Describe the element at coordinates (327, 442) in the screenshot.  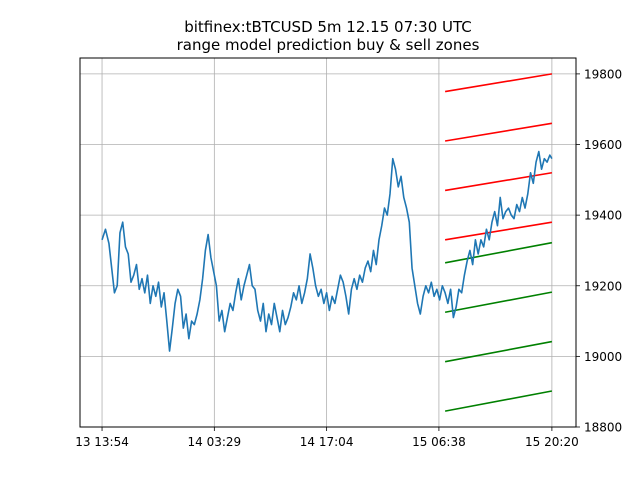
I see `x-tick-label: 14 17:04` at that location.